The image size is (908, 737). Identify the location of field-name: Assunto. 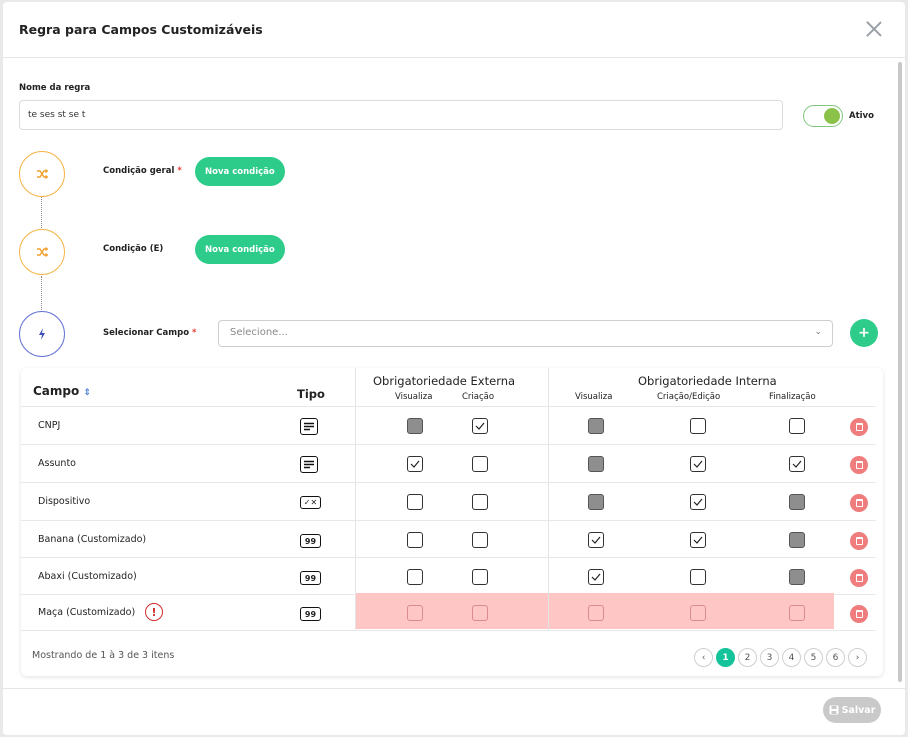
(57, 463).